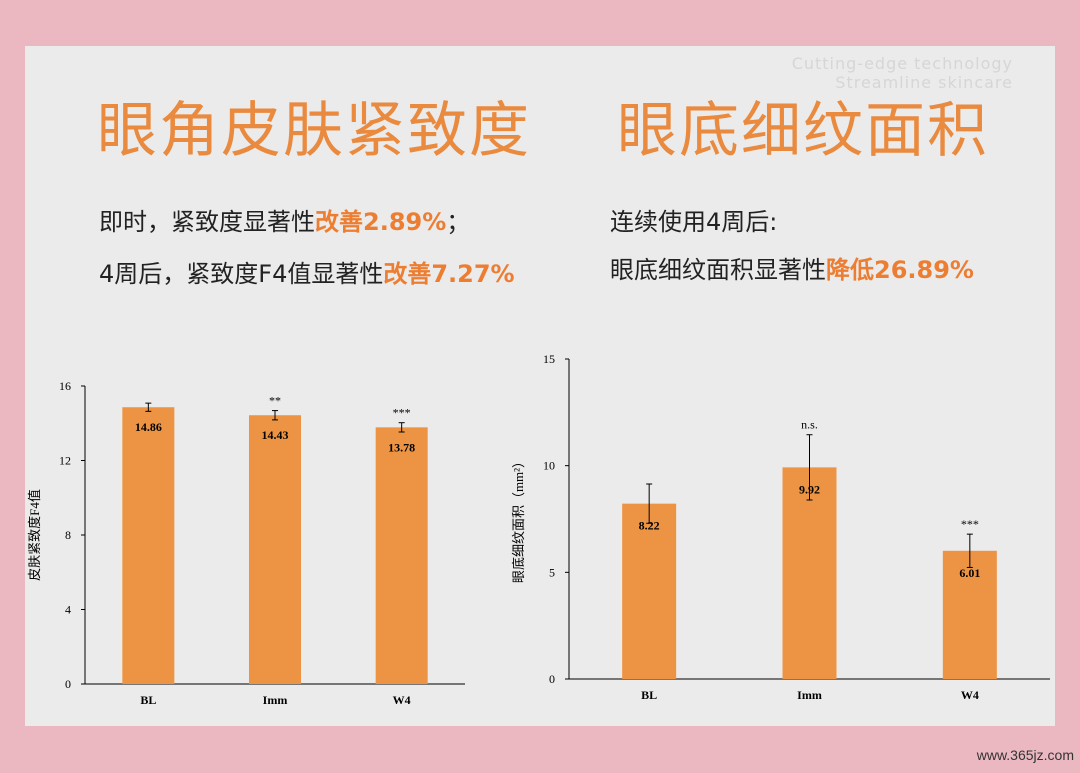 The height and width of the screenshot is (773, 1080). I want to click on left-stat-2-highlight: 改善7.27%, so click(449, 274).